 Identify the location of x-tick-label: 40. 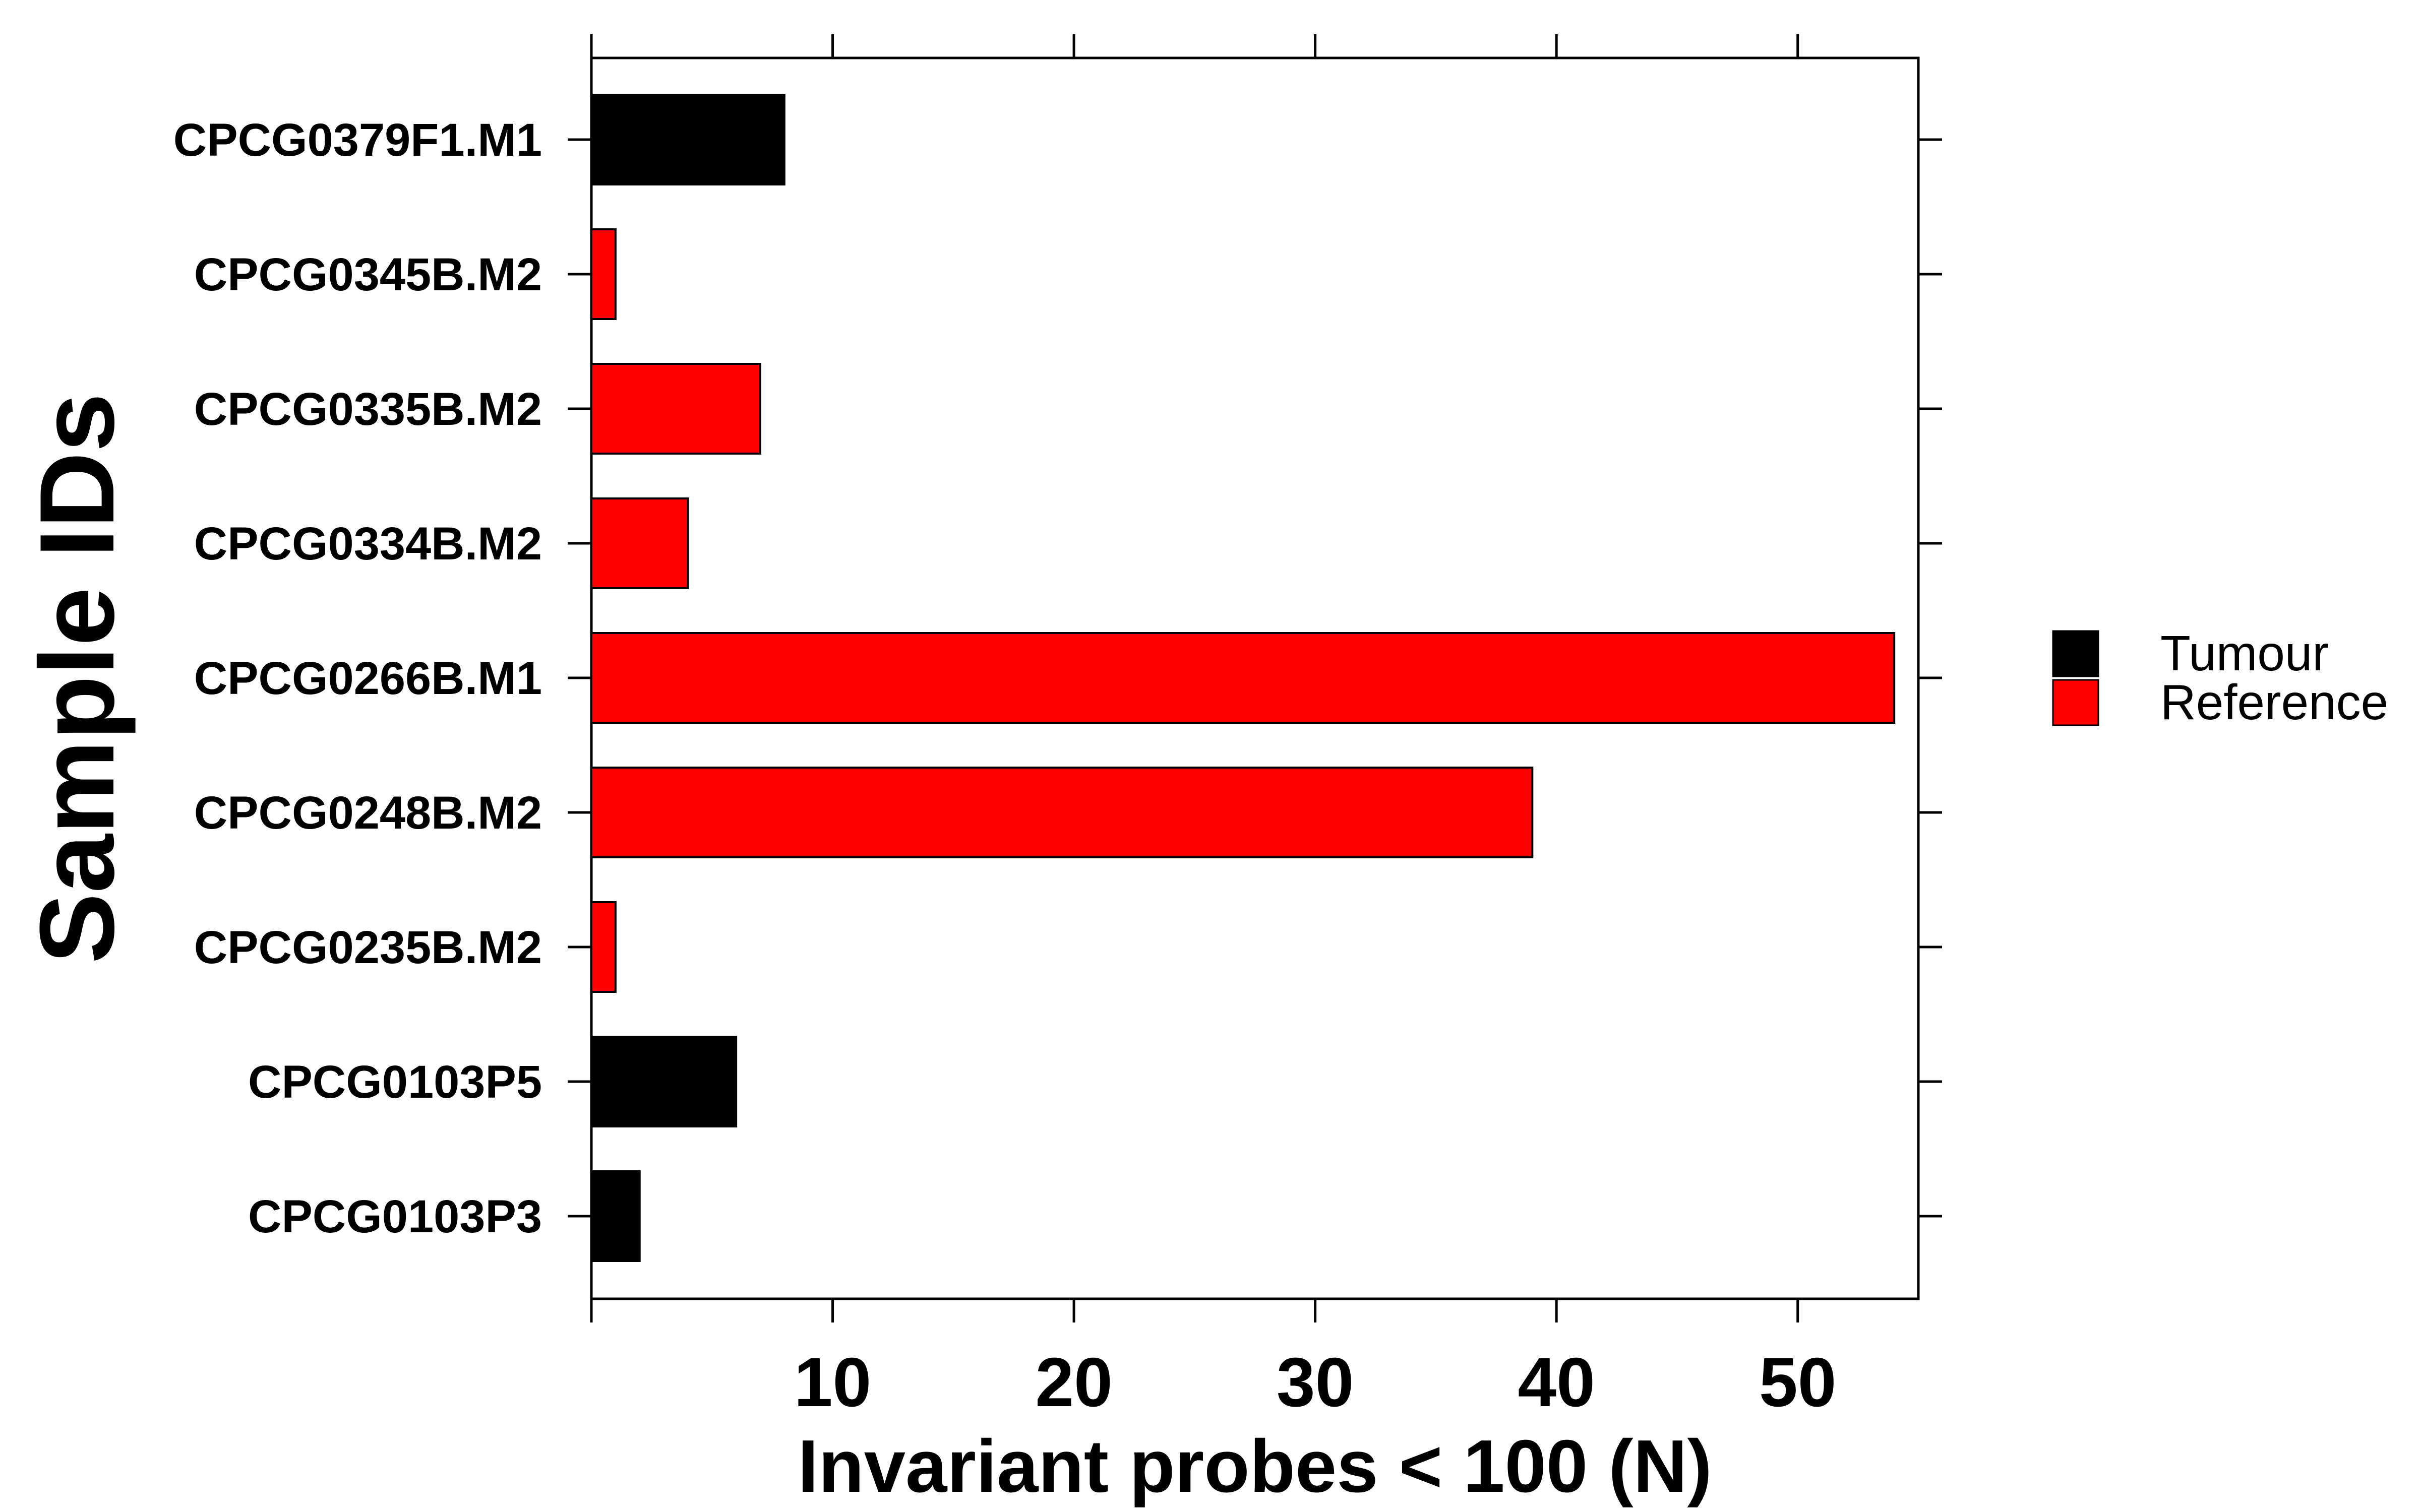
(1556, 1382).